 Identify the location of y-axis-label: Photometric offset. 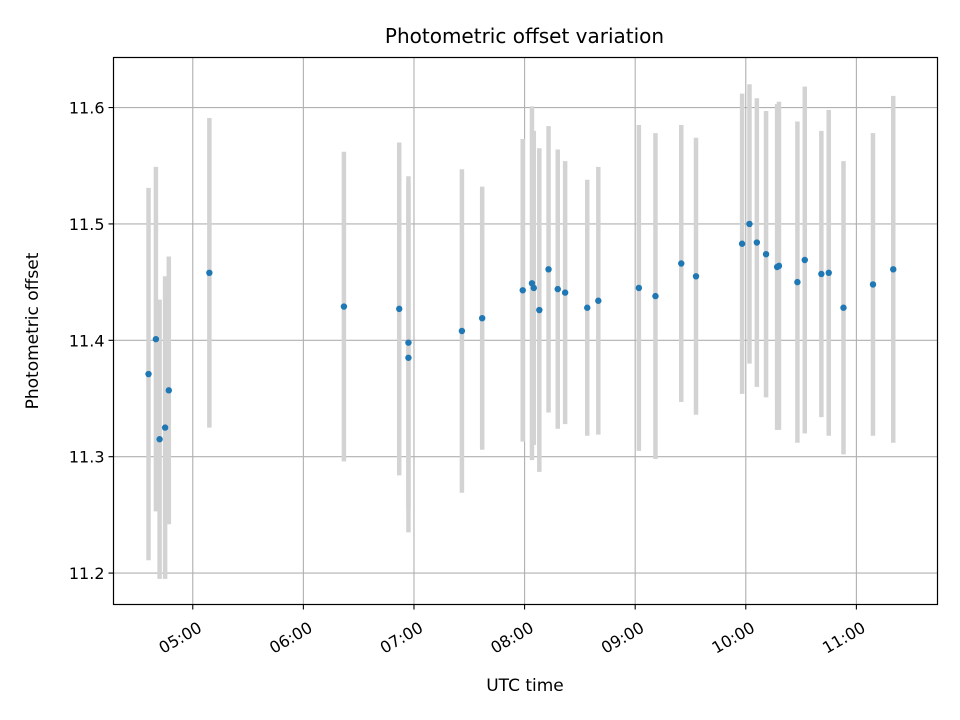
(33, 330).